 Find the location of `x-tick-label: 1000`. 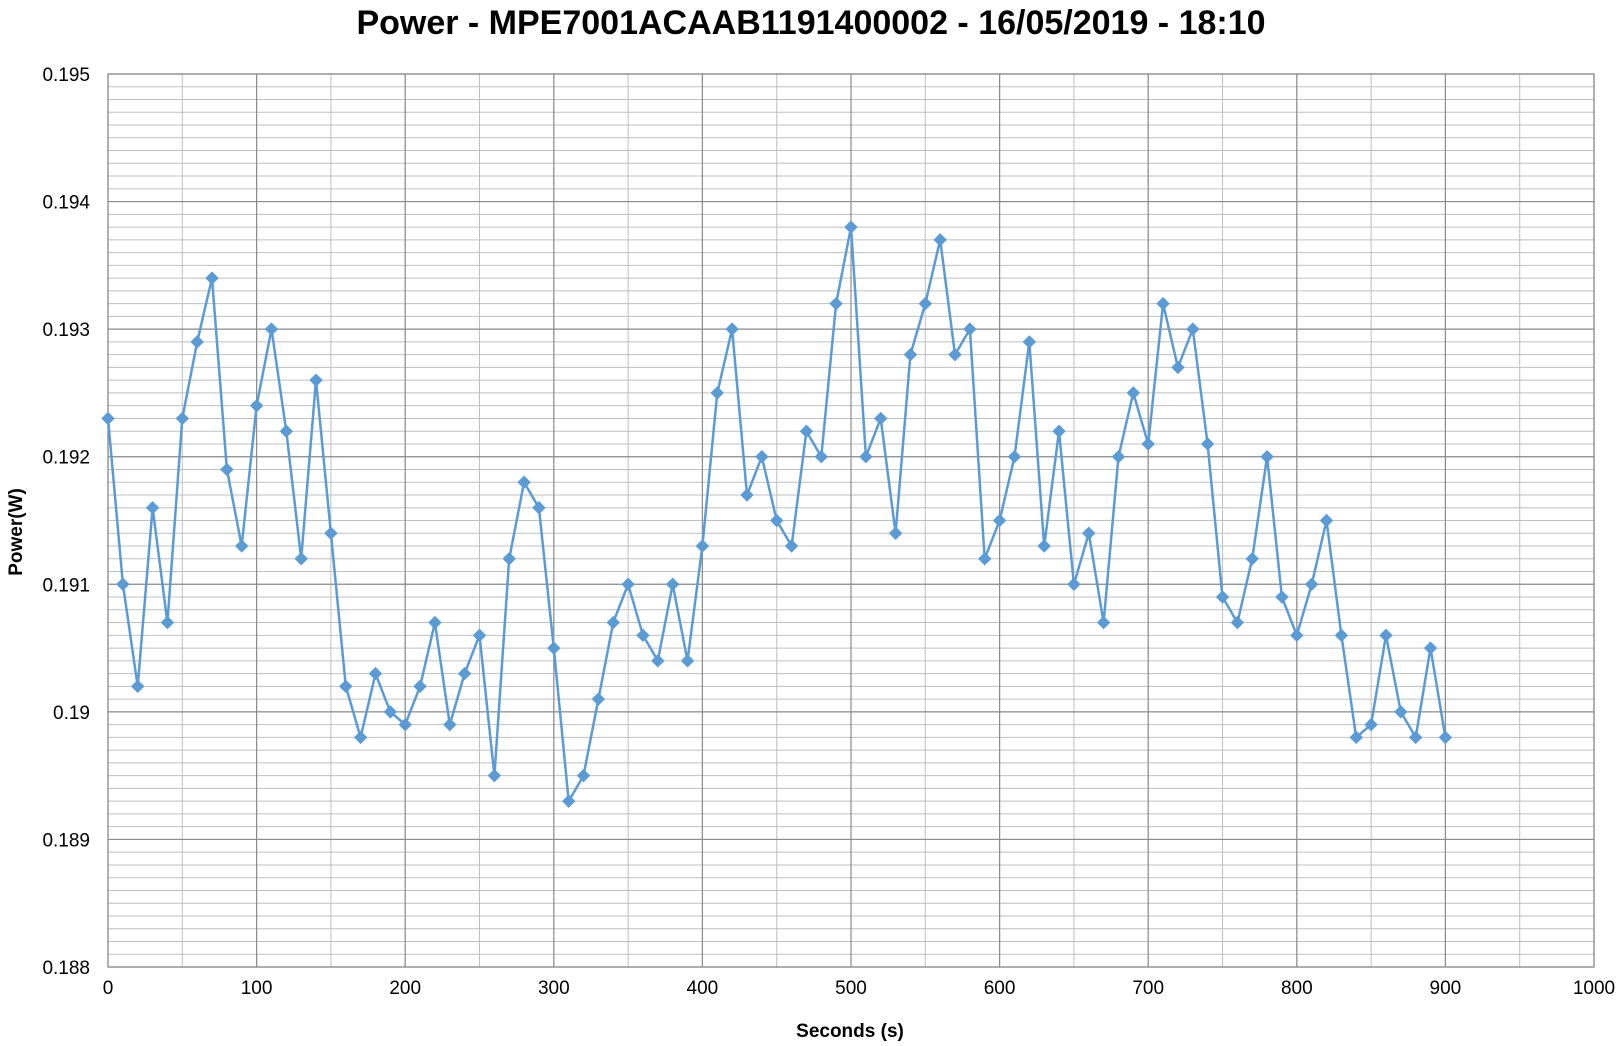

x-tick-label: 1000 is located at coordinates (1594, 988).